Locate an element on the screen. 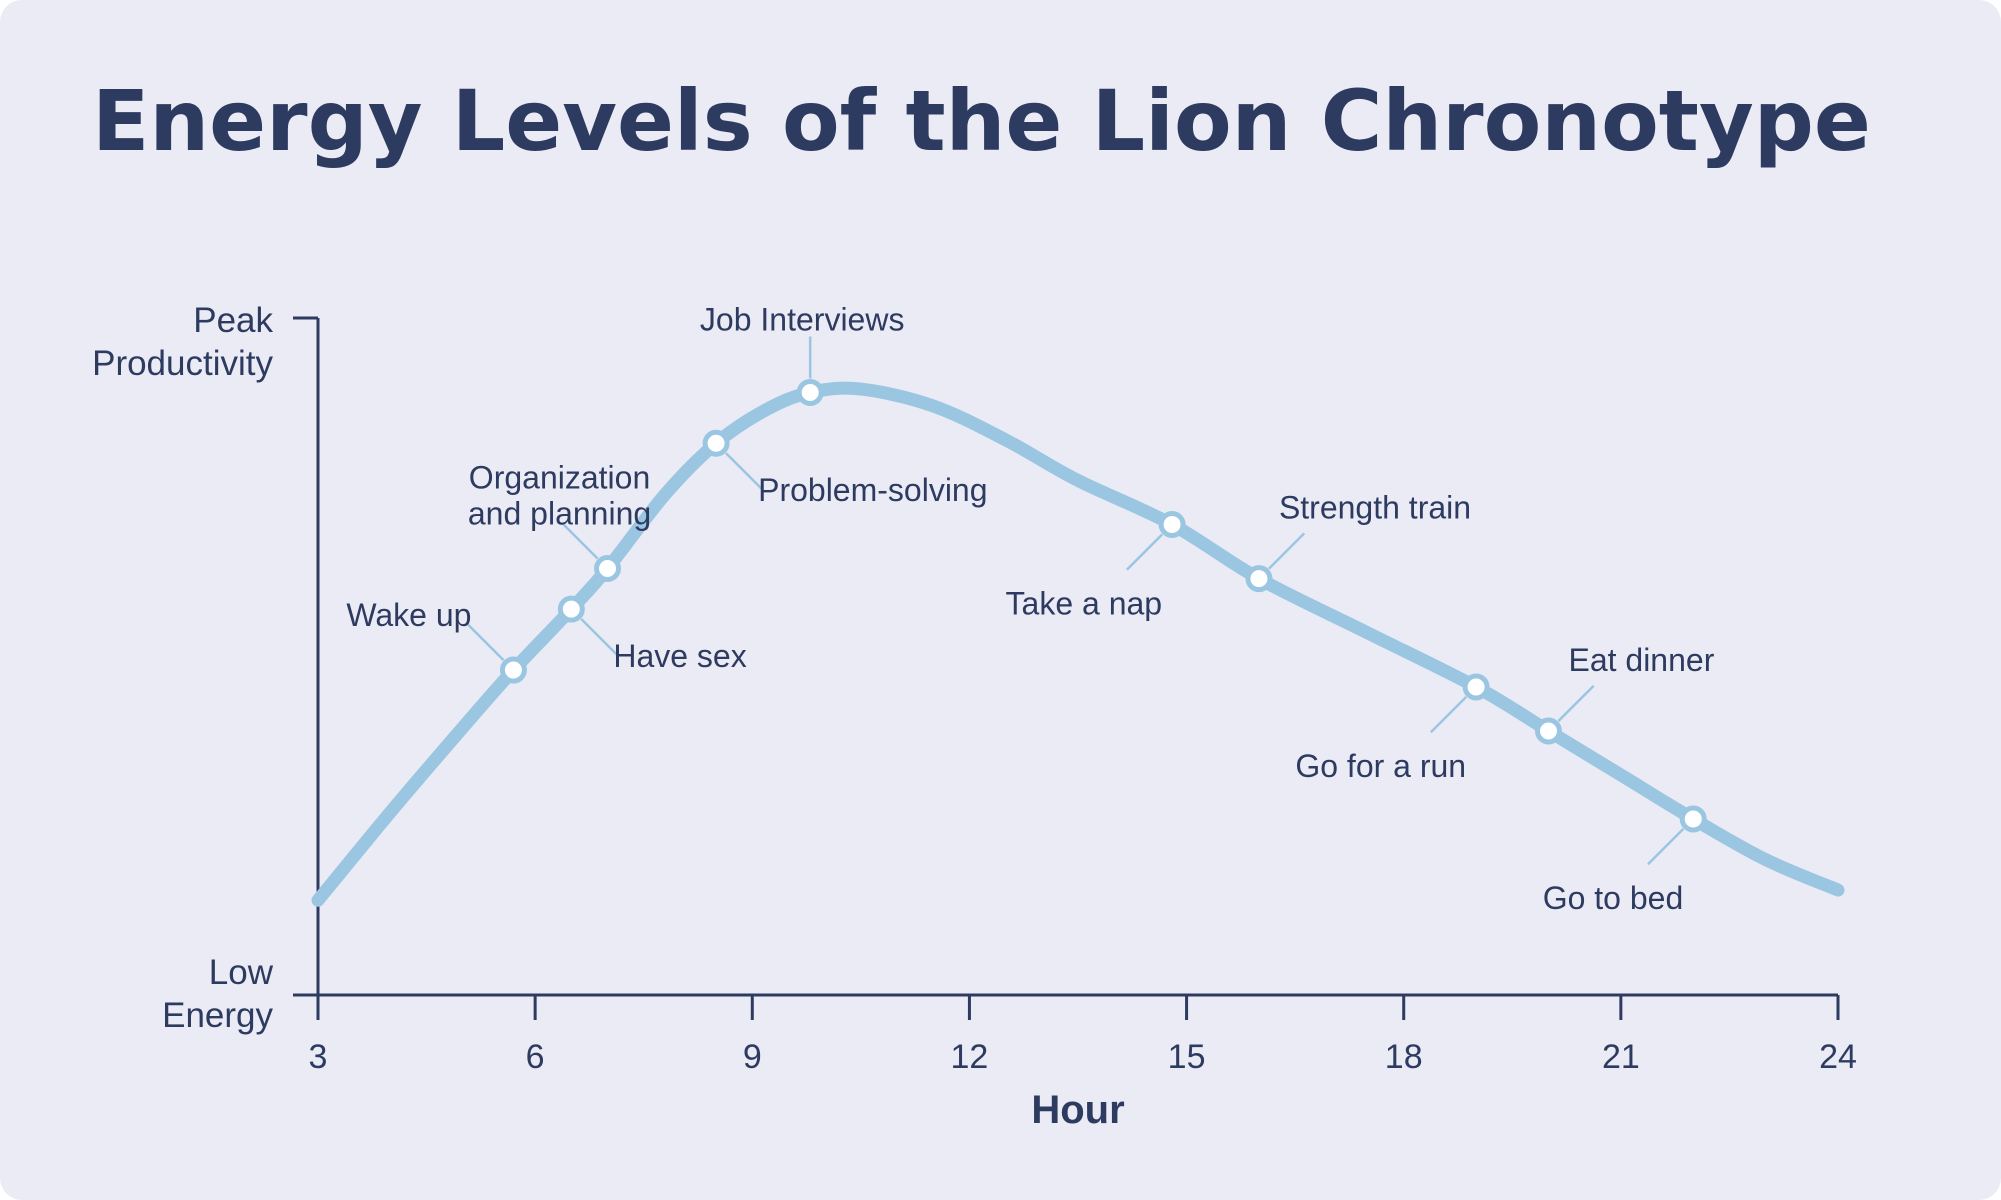 The width and height of the screenshot is (2001, 1200). annotation-label: and planning is located at coordinates (559, 513).